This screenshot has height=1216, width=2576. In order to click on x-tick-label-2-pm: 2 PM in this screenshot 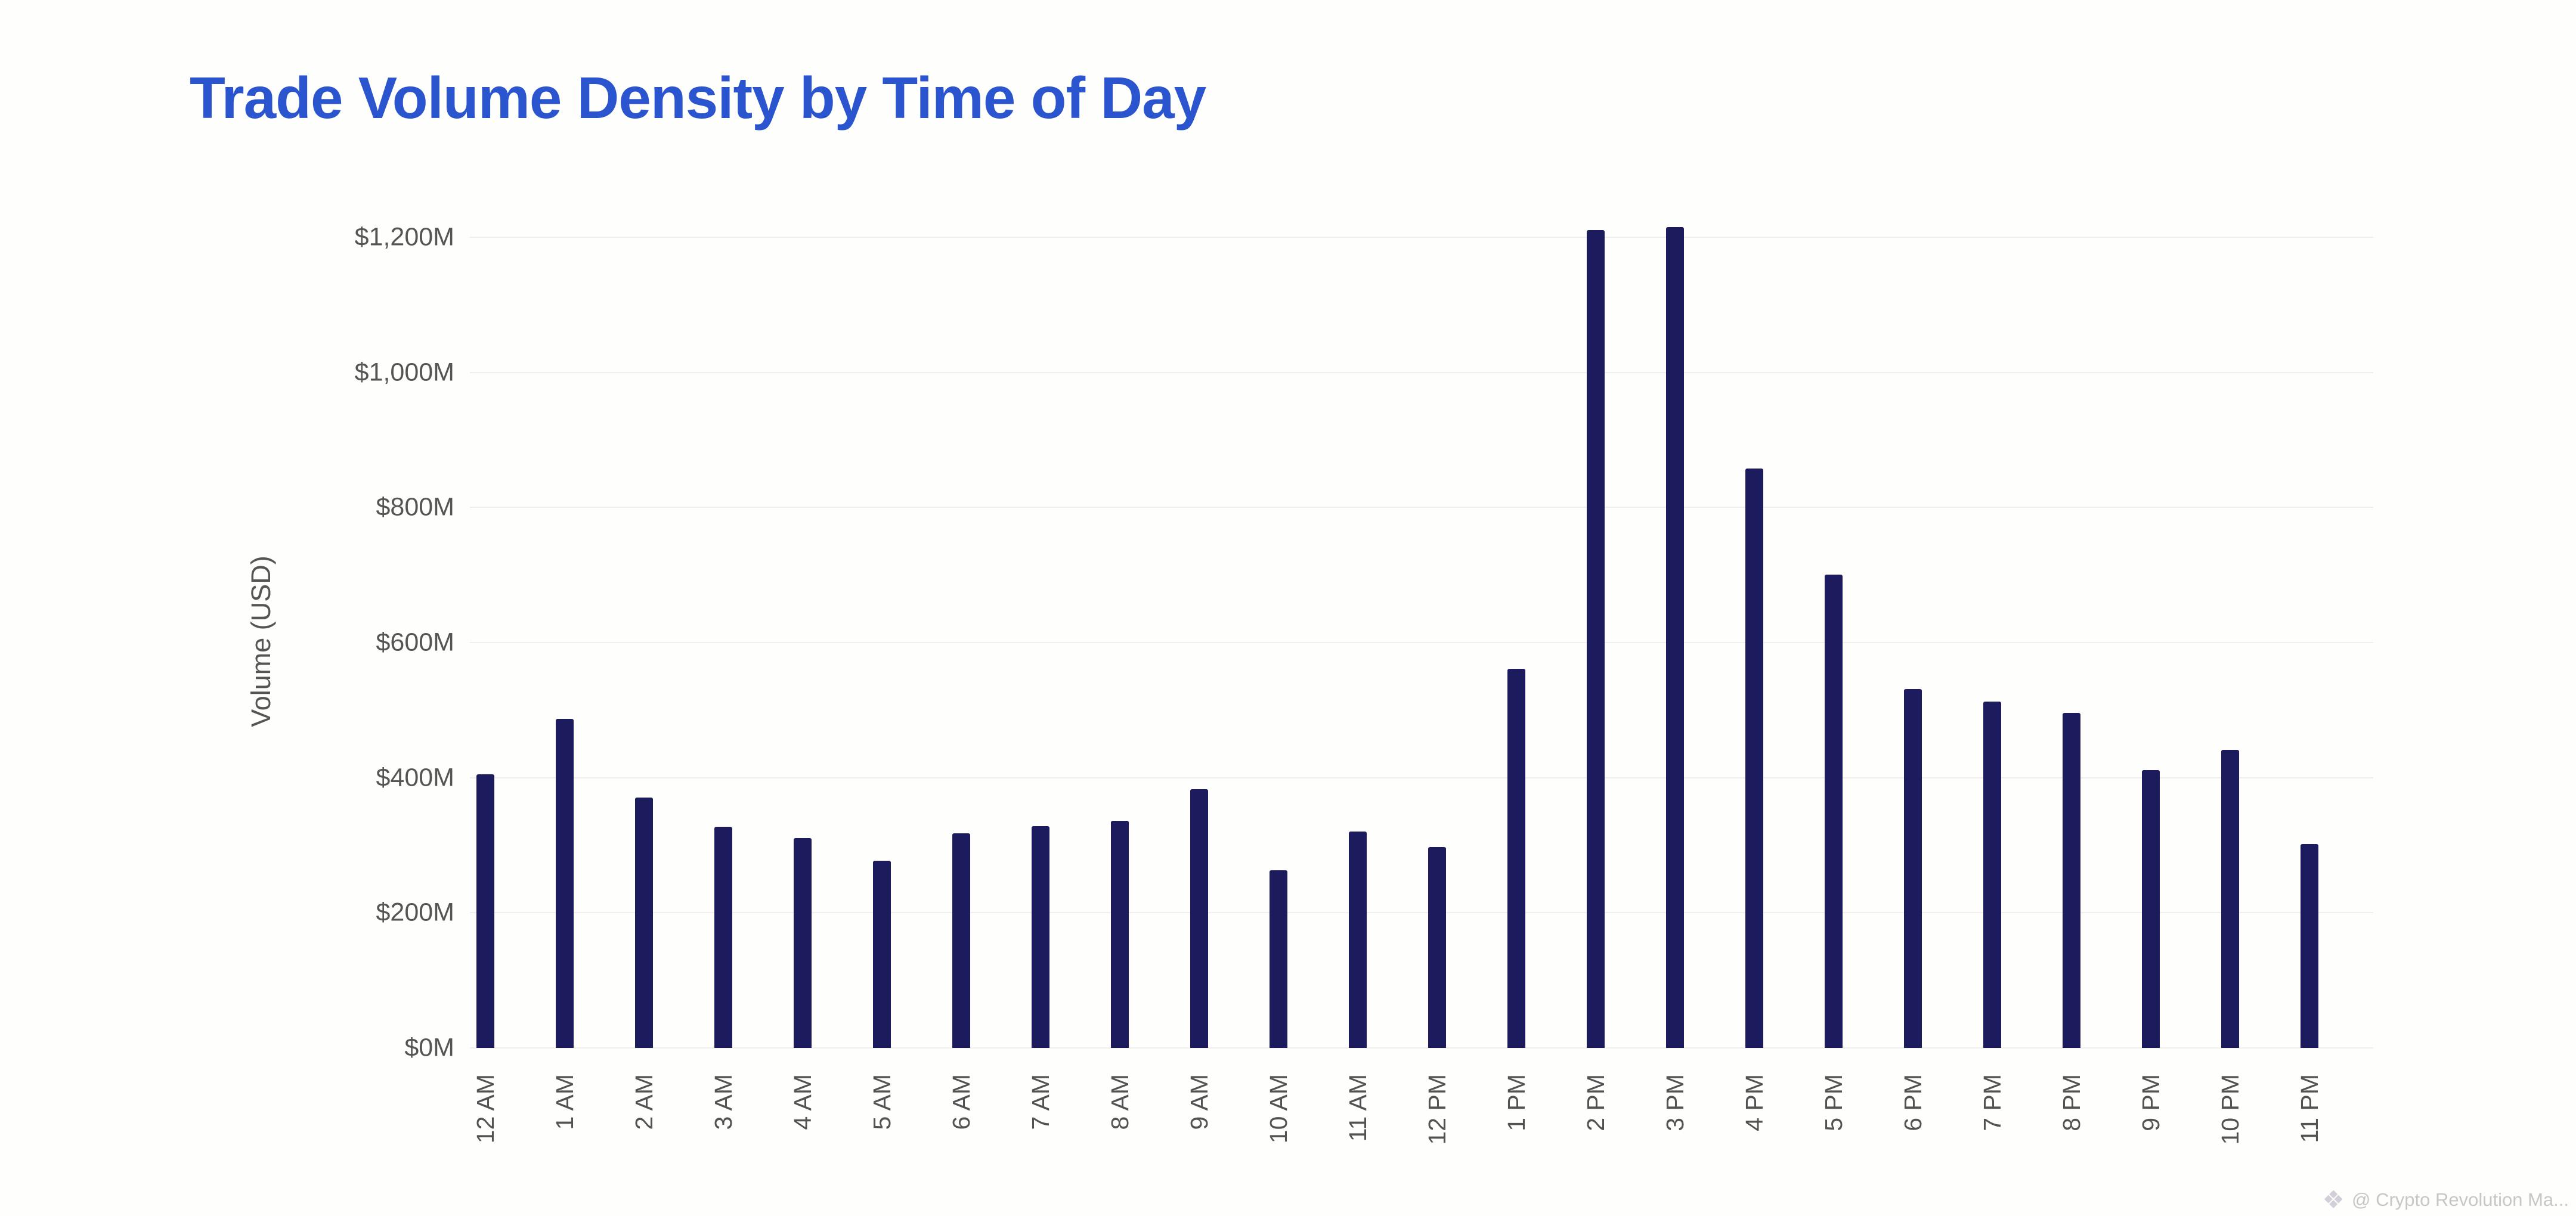, I will do `click(1595, 1102)`.